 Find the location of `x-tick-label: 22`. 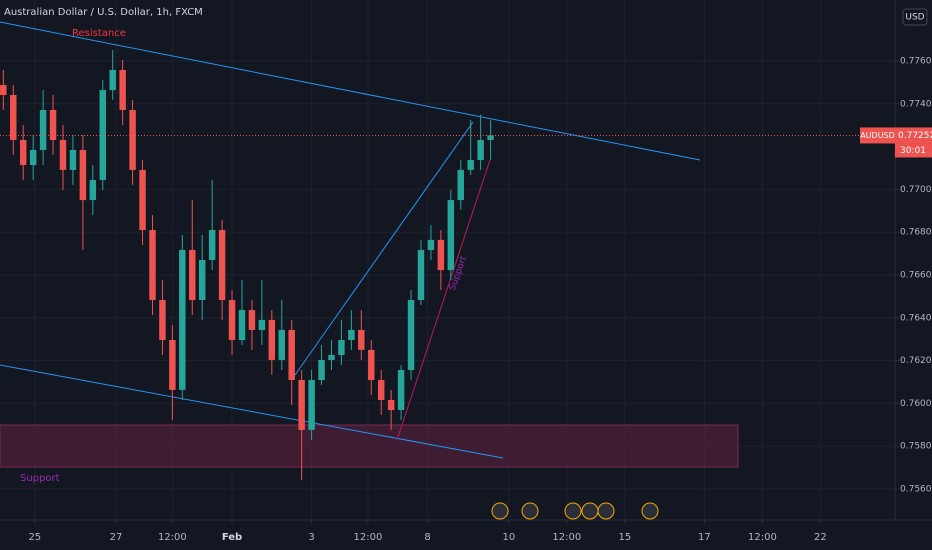

x-tick-label: 22 is located at coordinates (820, 537).